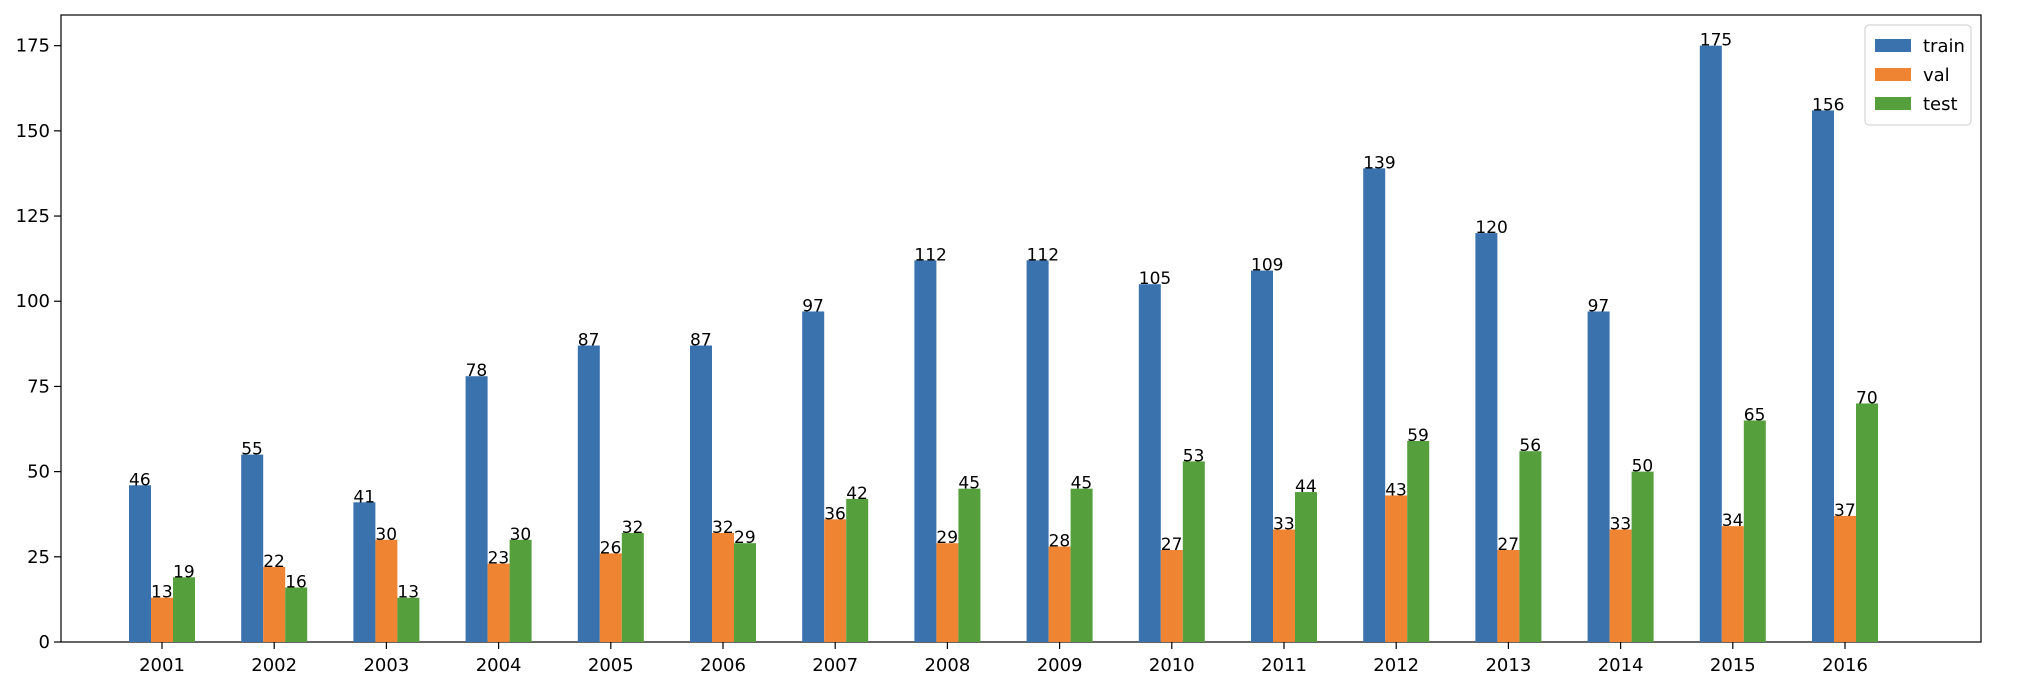 The image size is (2018, 688). I want to click on data-label-val: 23, so click(499, 559).